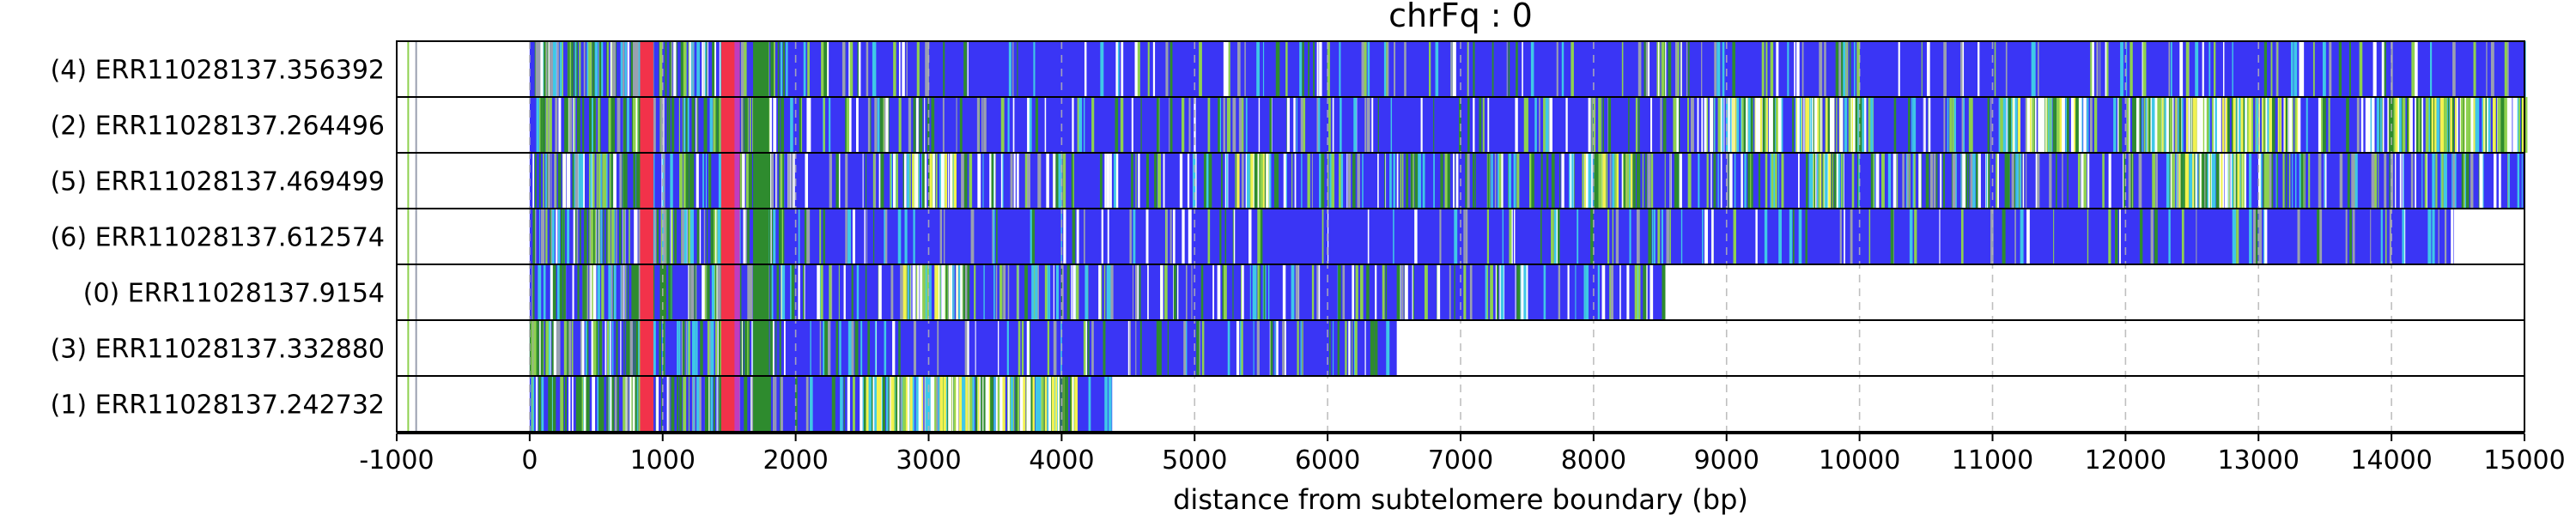 This screenshot has height=515, width=2576. Describe the element at coordinates (1467, 125) in the screenshot. I see `read-track` at that location.